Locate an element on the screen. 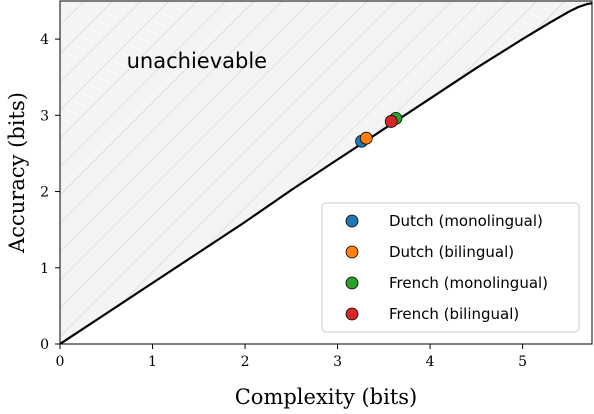  y-tick-label: 3 is located at coordinates (44, 116).